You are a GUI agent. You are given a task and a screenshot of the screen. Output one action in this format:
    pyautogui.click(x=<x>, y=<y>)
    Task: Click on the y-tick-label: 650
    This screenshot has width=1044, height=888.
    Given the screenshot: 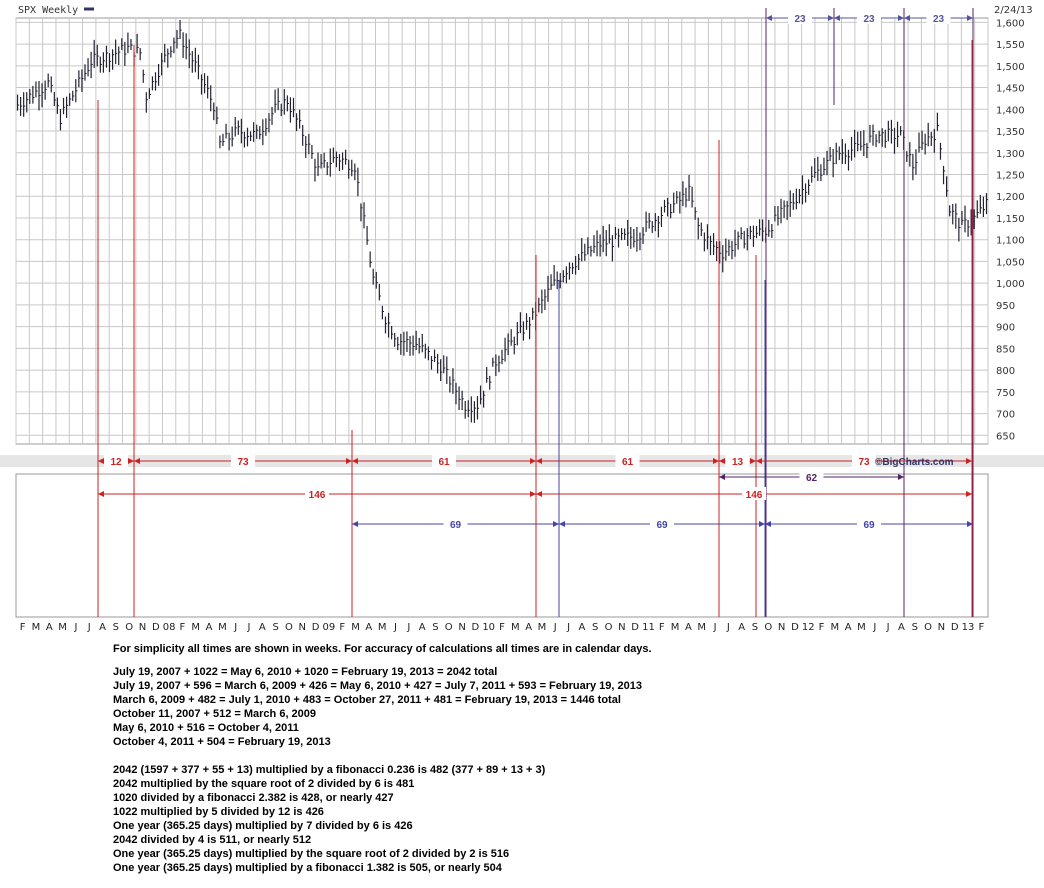 What is the action you would take?
    pyautogui.click(x=1005, y=436)
    